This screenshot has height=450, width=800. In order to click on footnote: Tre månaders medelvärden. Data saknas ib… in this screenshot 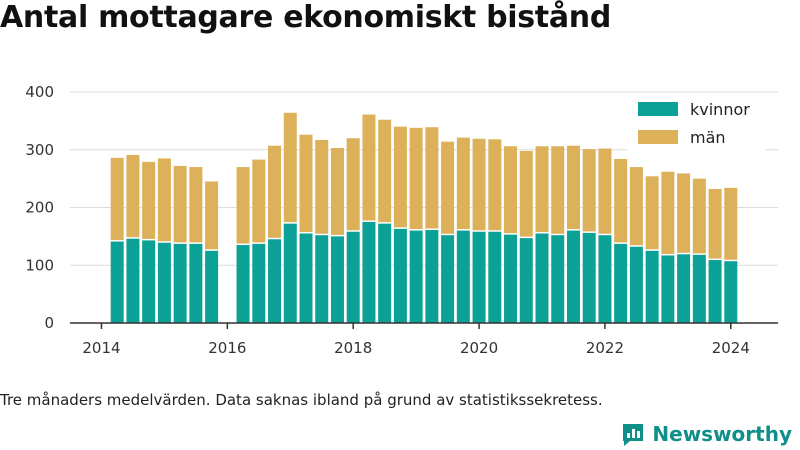, I will do `click(301, 400)`.